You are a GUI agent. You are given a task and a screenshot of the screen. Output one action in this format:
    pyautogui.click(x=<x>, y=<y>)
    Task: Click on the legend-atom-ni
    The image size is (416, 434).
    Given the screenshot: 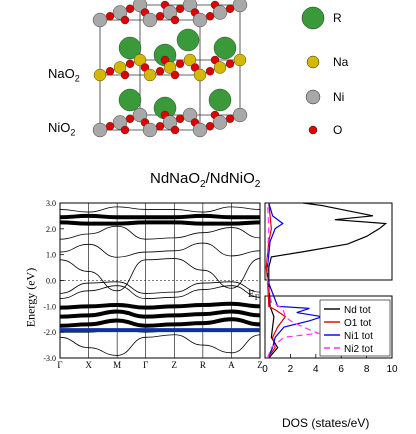 What is the action you would take?
    pyautogui.click(x=313, y=97)
    